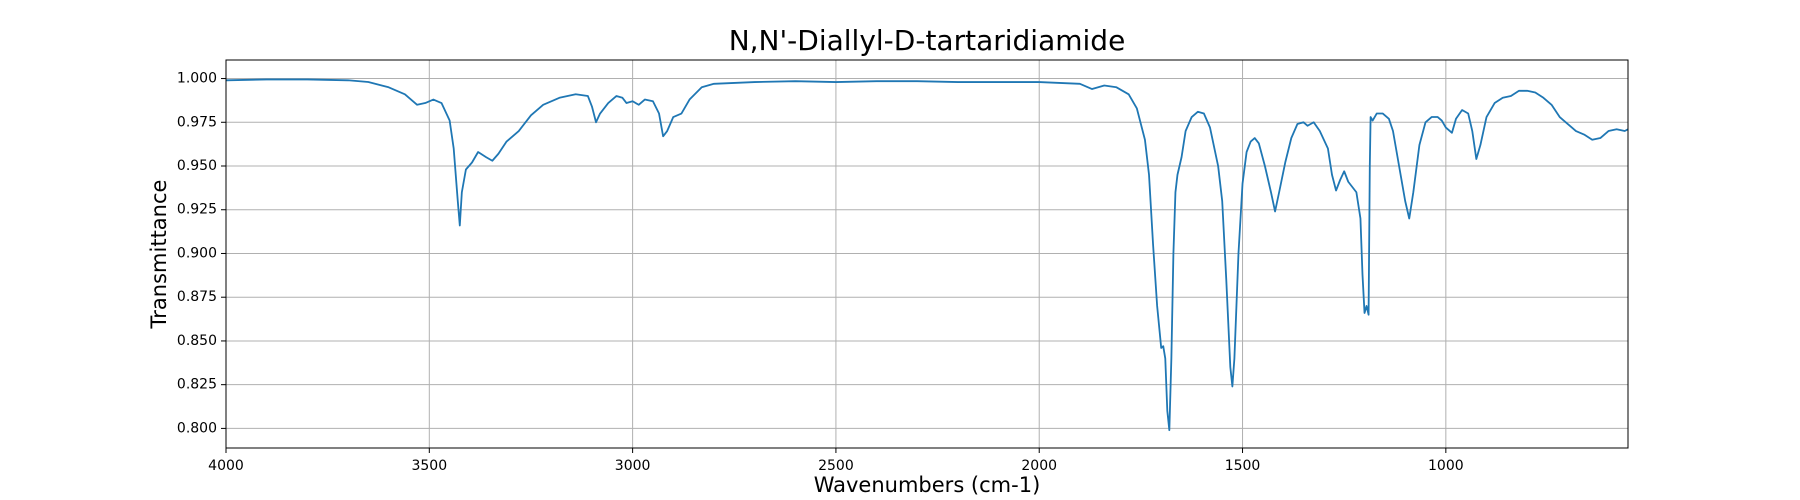  Describe the element at coordinates (197, 122) in the screenshot. I see `y-tick-label: 0.975` at that location.